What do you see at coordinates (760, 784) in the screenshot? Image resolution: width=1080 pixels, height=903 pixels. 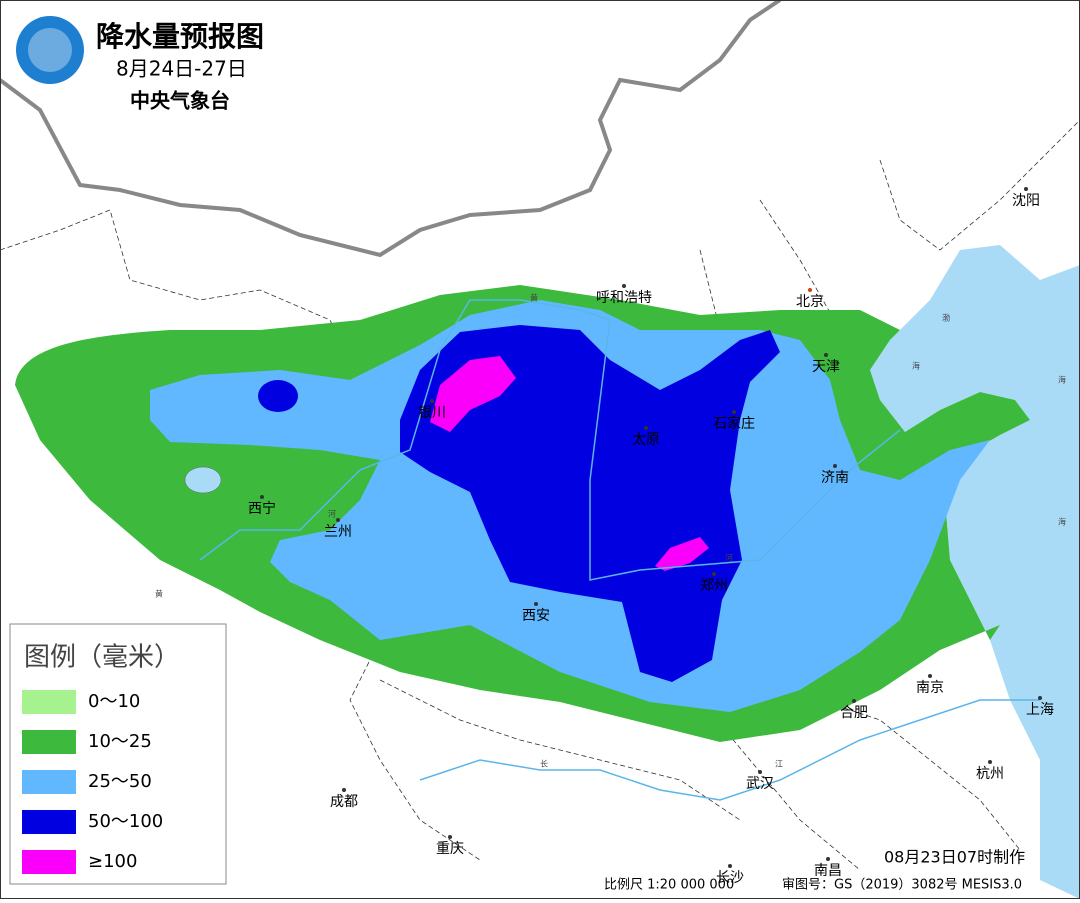 I see `city-label: 武汉` at bounding box center [760, 784].